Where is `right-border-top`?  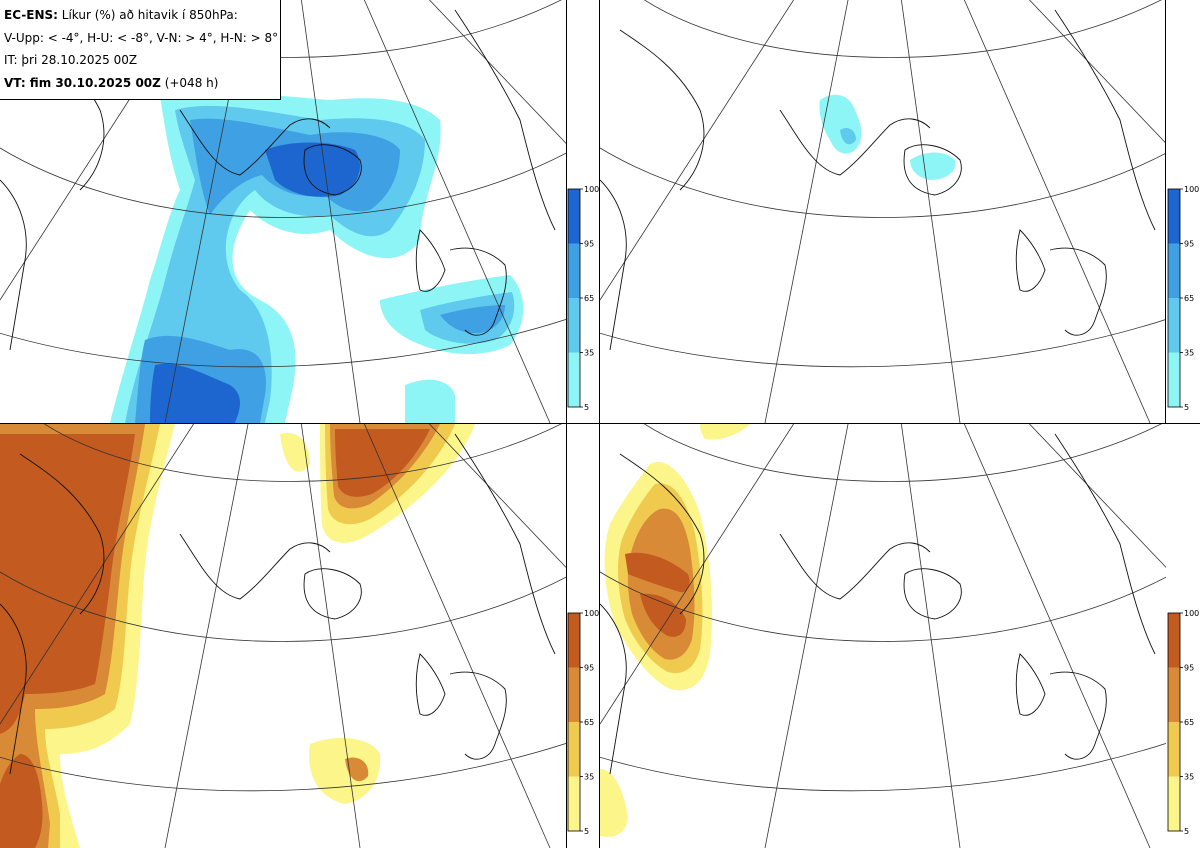 right-border-top is located at coordinates (1165, 211).